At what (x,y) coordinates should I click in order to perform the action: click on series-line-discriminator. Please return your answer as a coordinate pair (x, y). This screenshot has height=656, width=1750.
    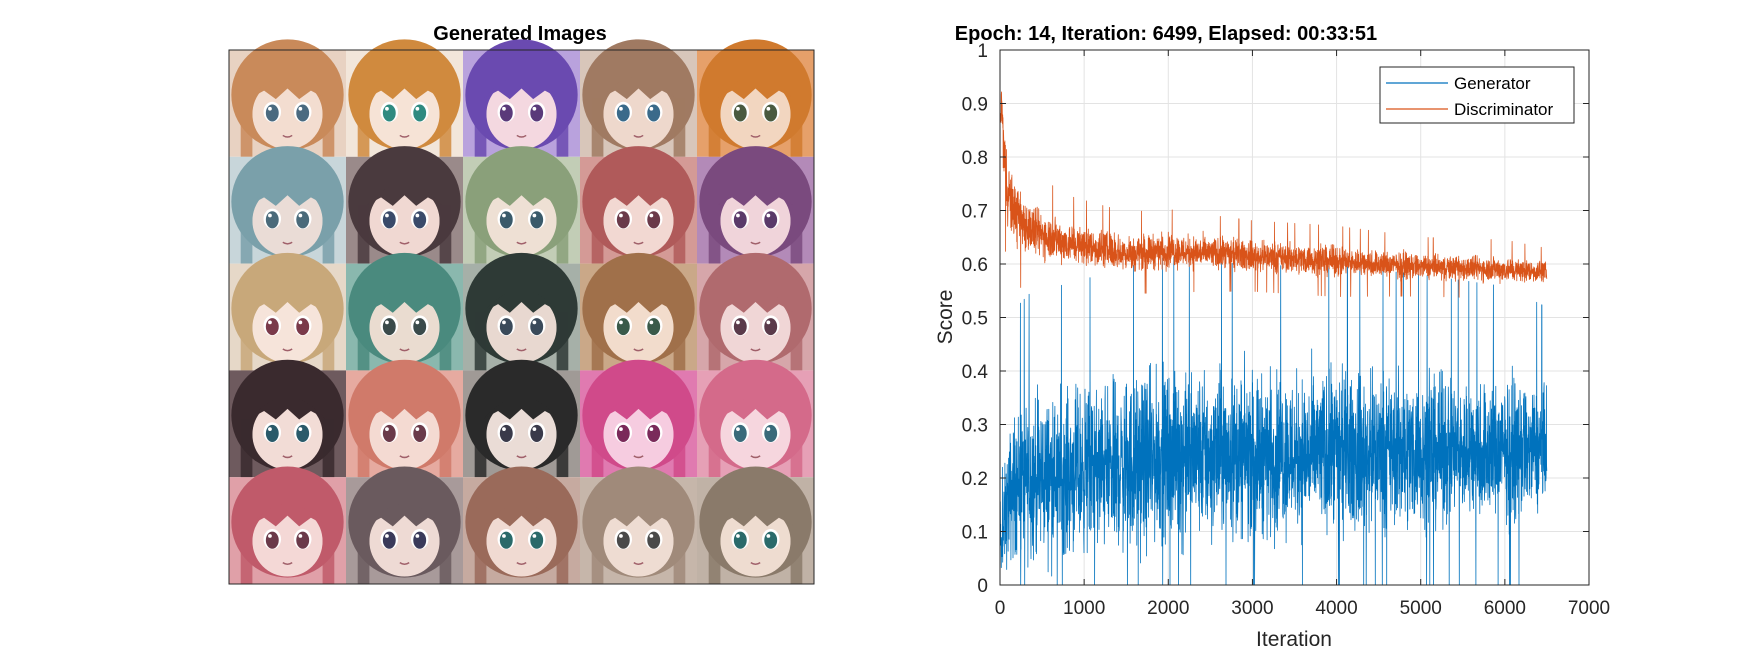
    Looking at the image, I should click on (1273, 194).